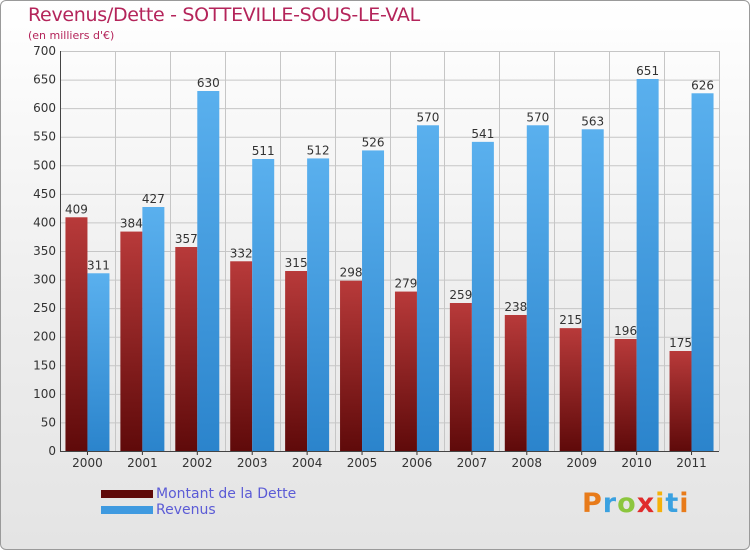 Image resolution: width=750 pixels, height=550 pixels. What do you see at coordinates (76, 209) in the screenshot?
I see `debt-value-label: 409` at bounding box center [76, 209].